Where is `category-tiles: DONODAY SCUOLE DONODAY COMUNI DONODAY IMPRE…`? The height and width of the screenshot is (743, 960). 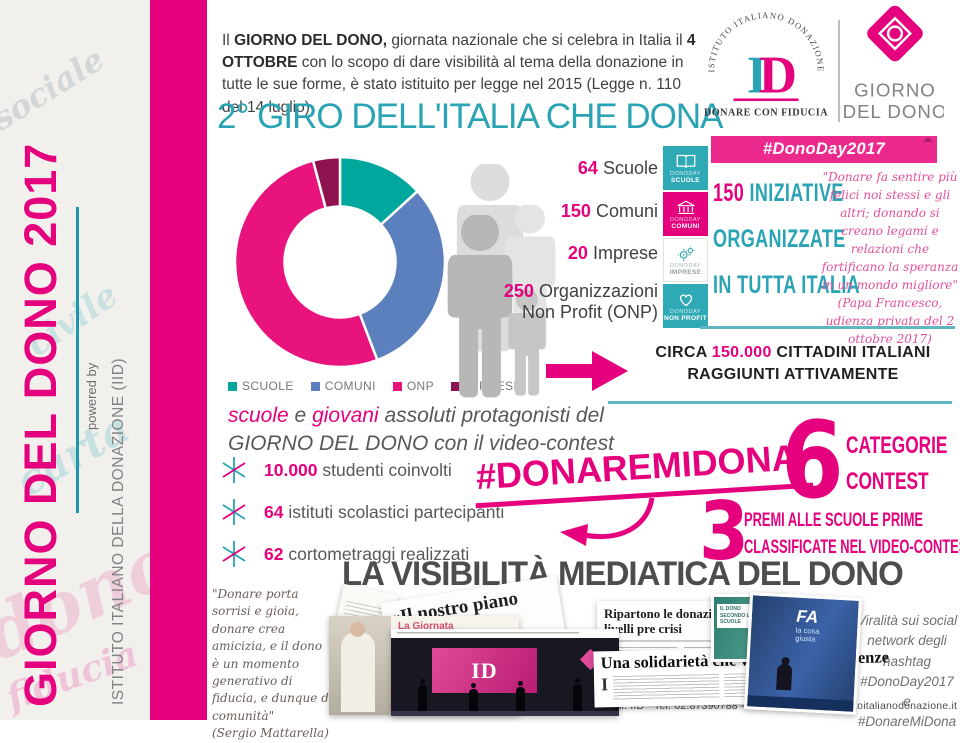
category-tiles: DONODAY SCUOLE DONODAY COMUNI DONODAY IMPRE… is located at coordinates (685, 238).